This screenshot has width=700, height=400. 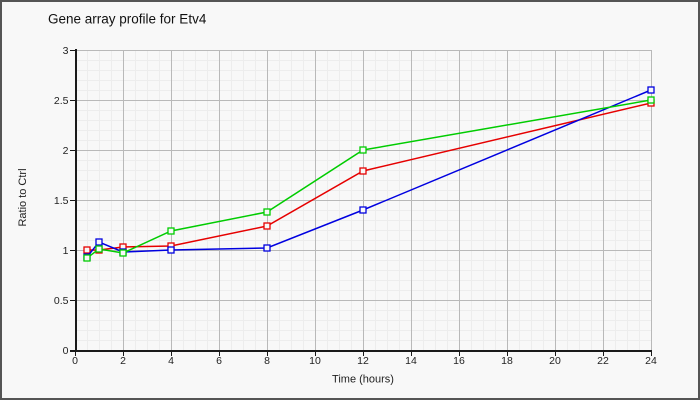 I want to click on svg-text: 8, so click(x=267, y=361).